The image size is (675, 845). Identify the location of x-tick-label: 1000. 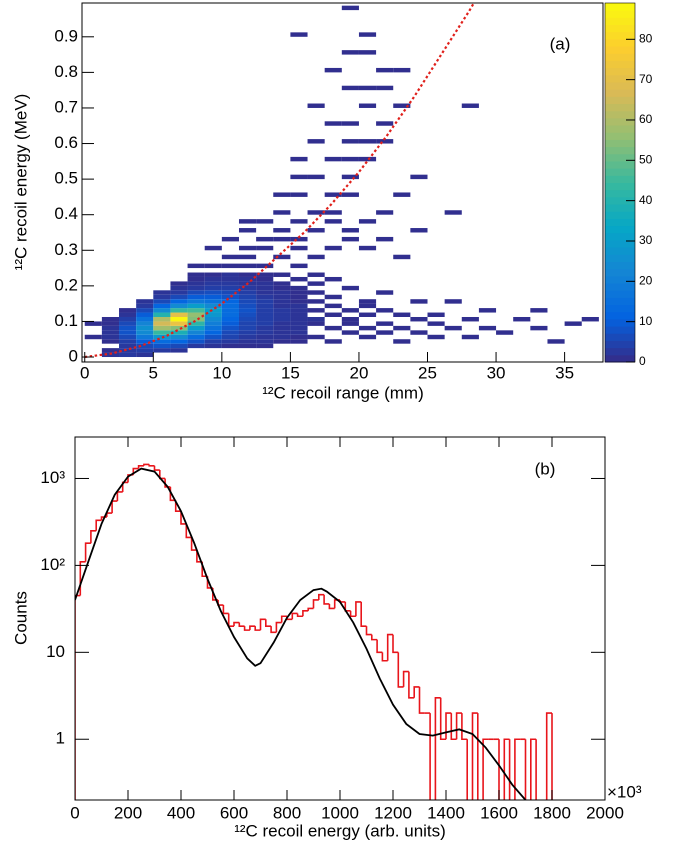
(340, 812).